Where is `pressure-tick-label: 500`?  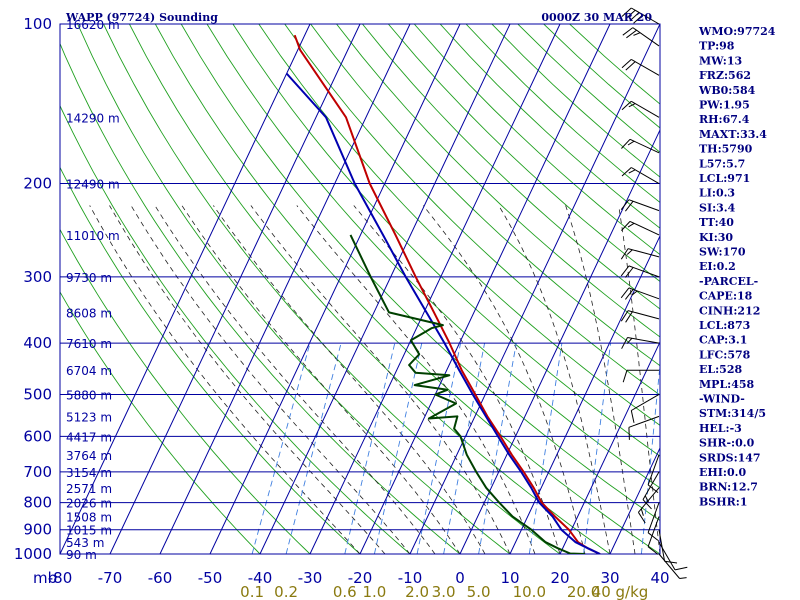
pressure-tick-label: 500 is located at coordinates (37, 395).